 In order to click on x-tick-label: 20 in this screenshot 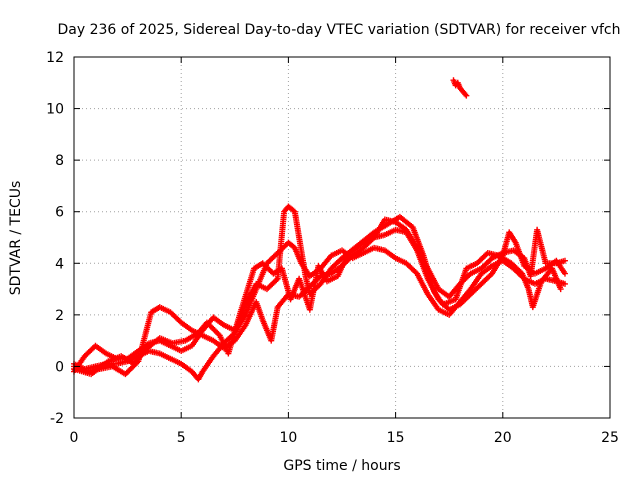, I will do `click(503, 438)`.